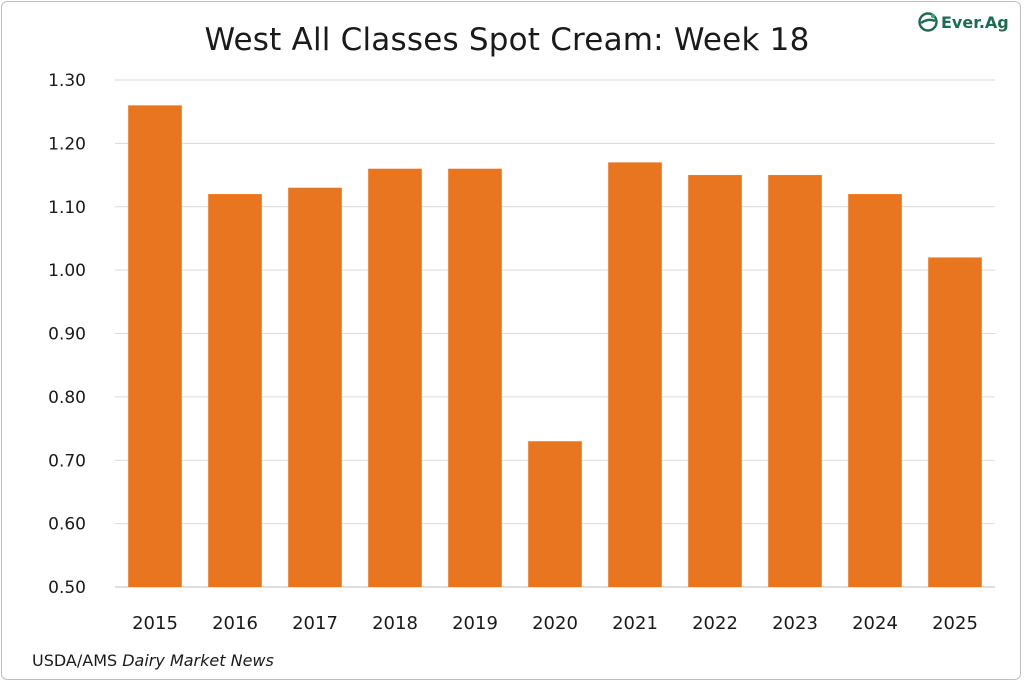  I want to click on logo-text: Ever.Ag, so click(975, 22).